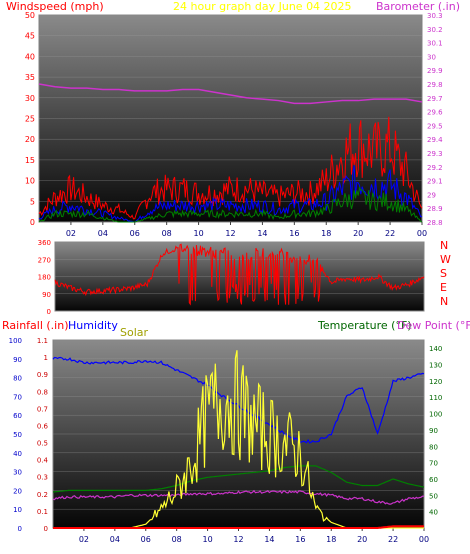 This screenshot has width=470, height=554. I want to click on legend-temperature: Temperature (°F), so click(364, 325).